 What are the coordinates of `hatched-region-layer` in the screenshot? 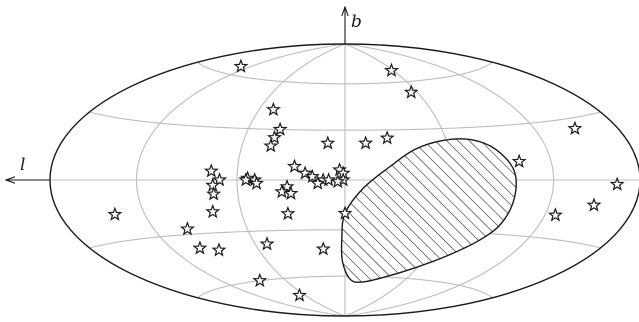 It's located at (428, 210).